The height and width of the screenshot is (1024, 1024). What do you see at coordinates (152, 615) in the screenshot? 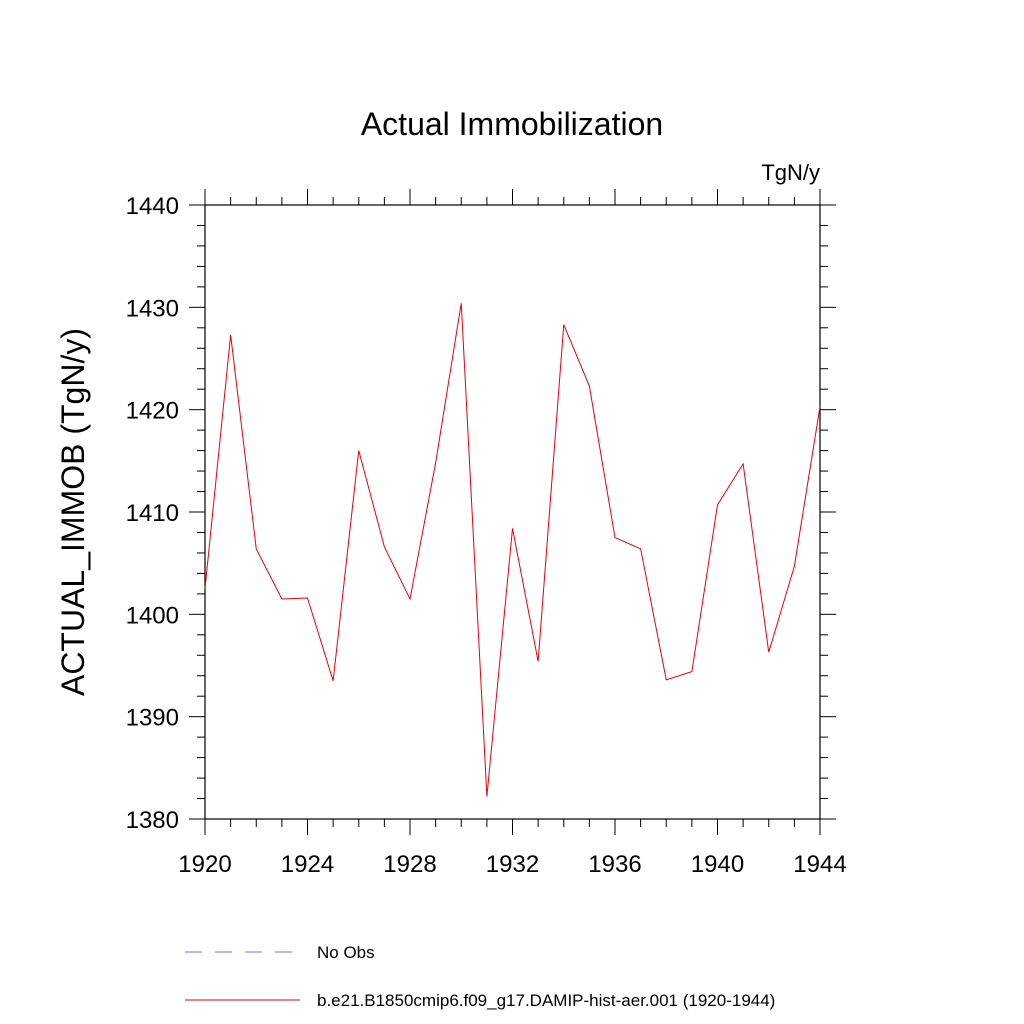
I see `y-tick-label: 1400` at bounding box center [152, 615].